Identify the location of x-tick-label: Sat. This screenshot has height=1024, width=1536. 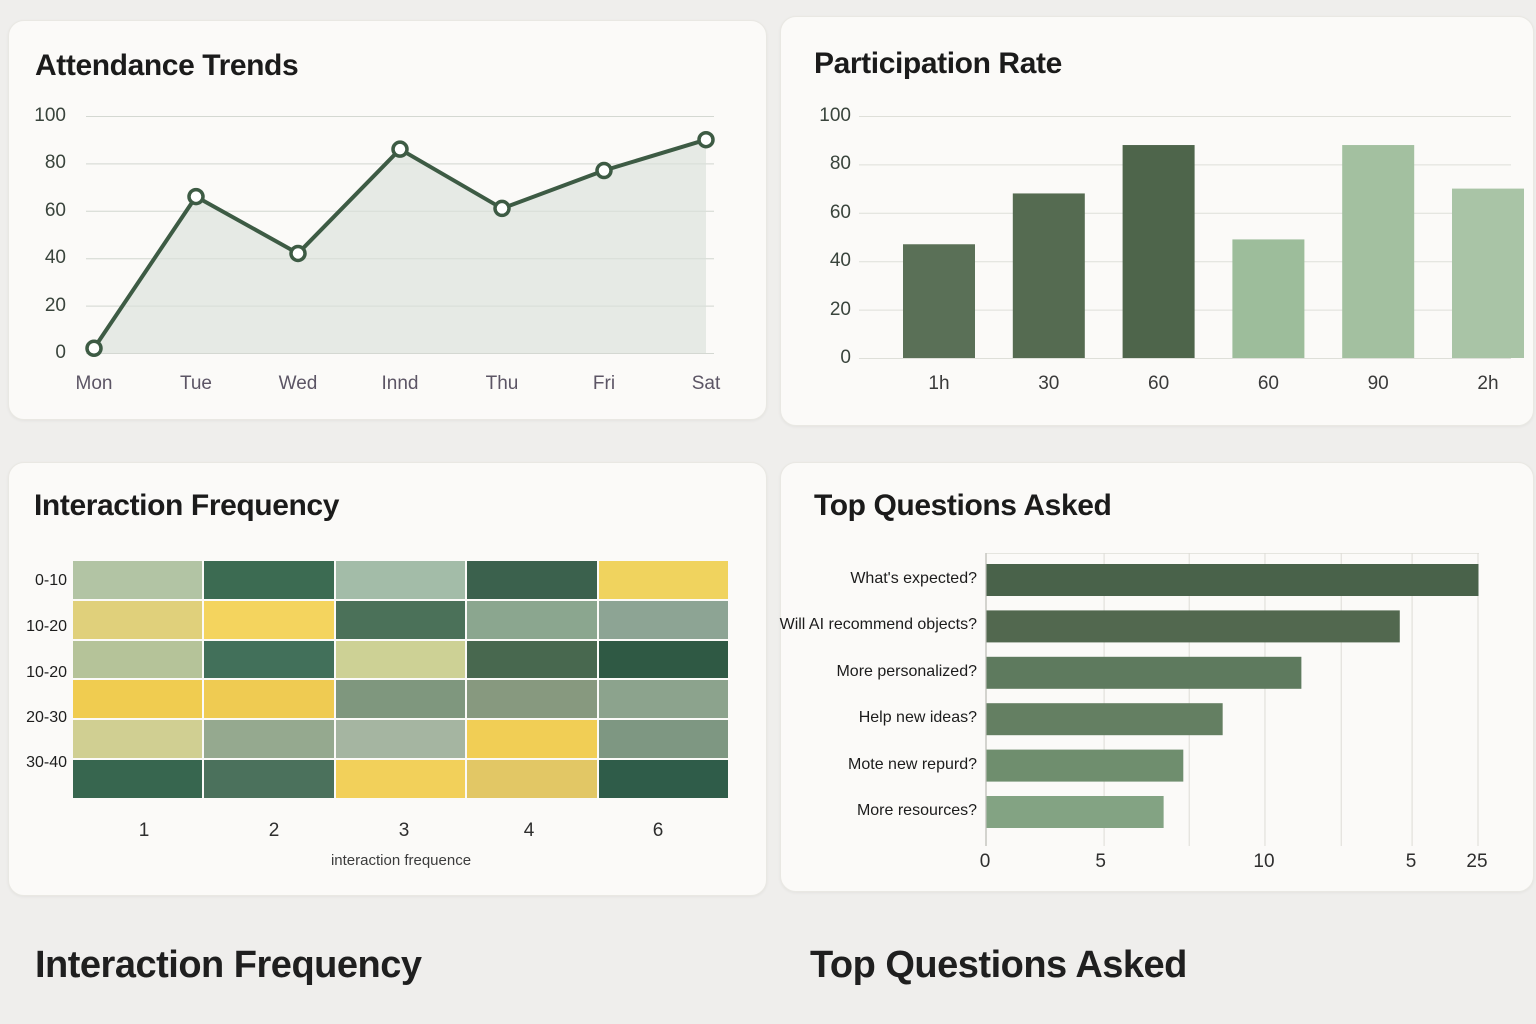
(706, 383).